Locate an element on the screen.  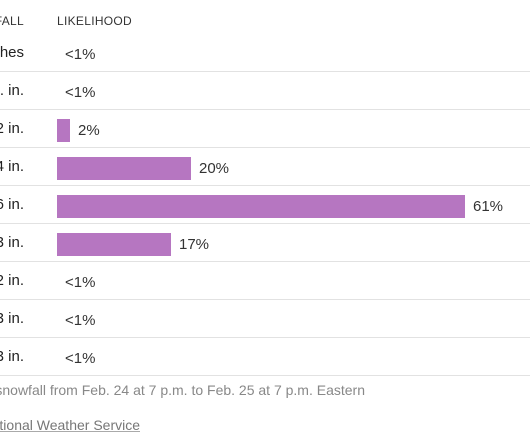
value-label: 2% is located at coordinates (89, 130).